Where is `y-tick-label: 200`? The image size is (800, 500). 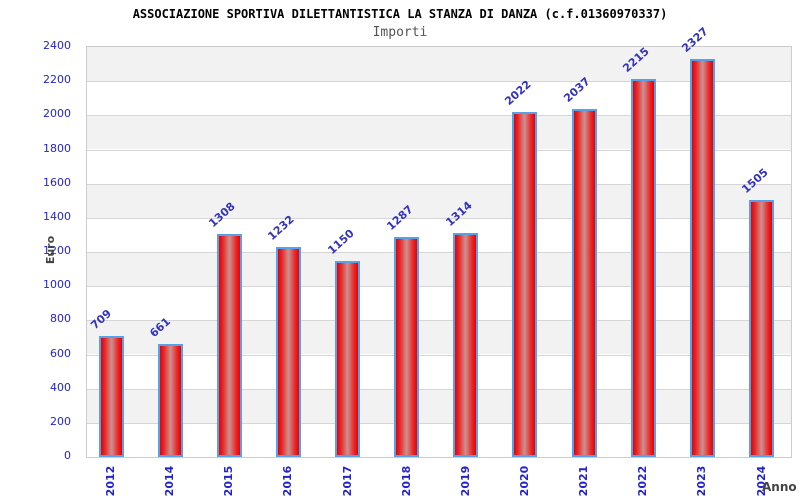
y-tick-label: 200 is located at coordinates (60, 421).